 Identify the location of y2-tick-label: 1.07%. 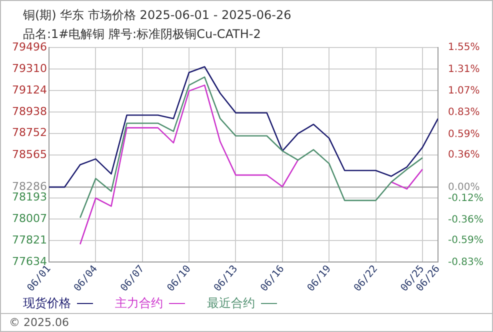
(464, 90).